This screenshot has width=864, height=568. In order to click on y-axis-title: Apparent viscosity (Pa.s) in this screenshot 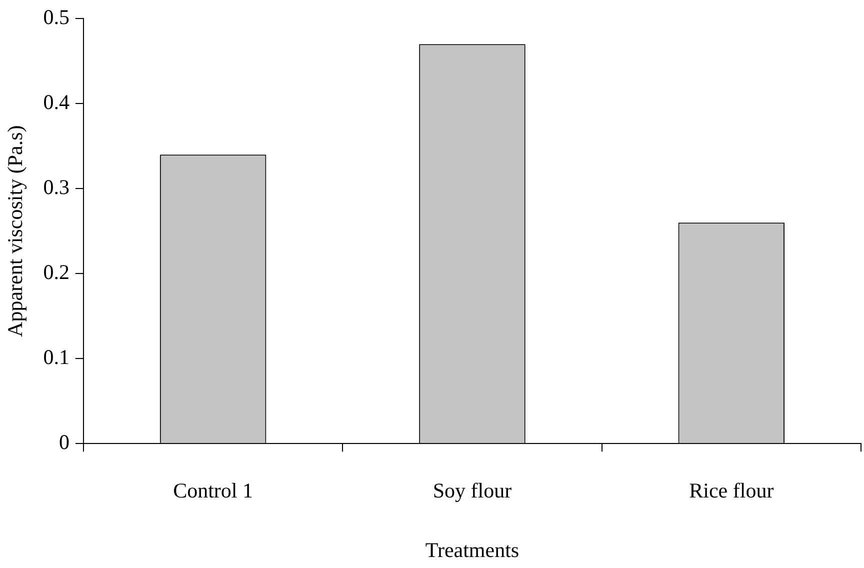, I will do `click(15, 231)`.